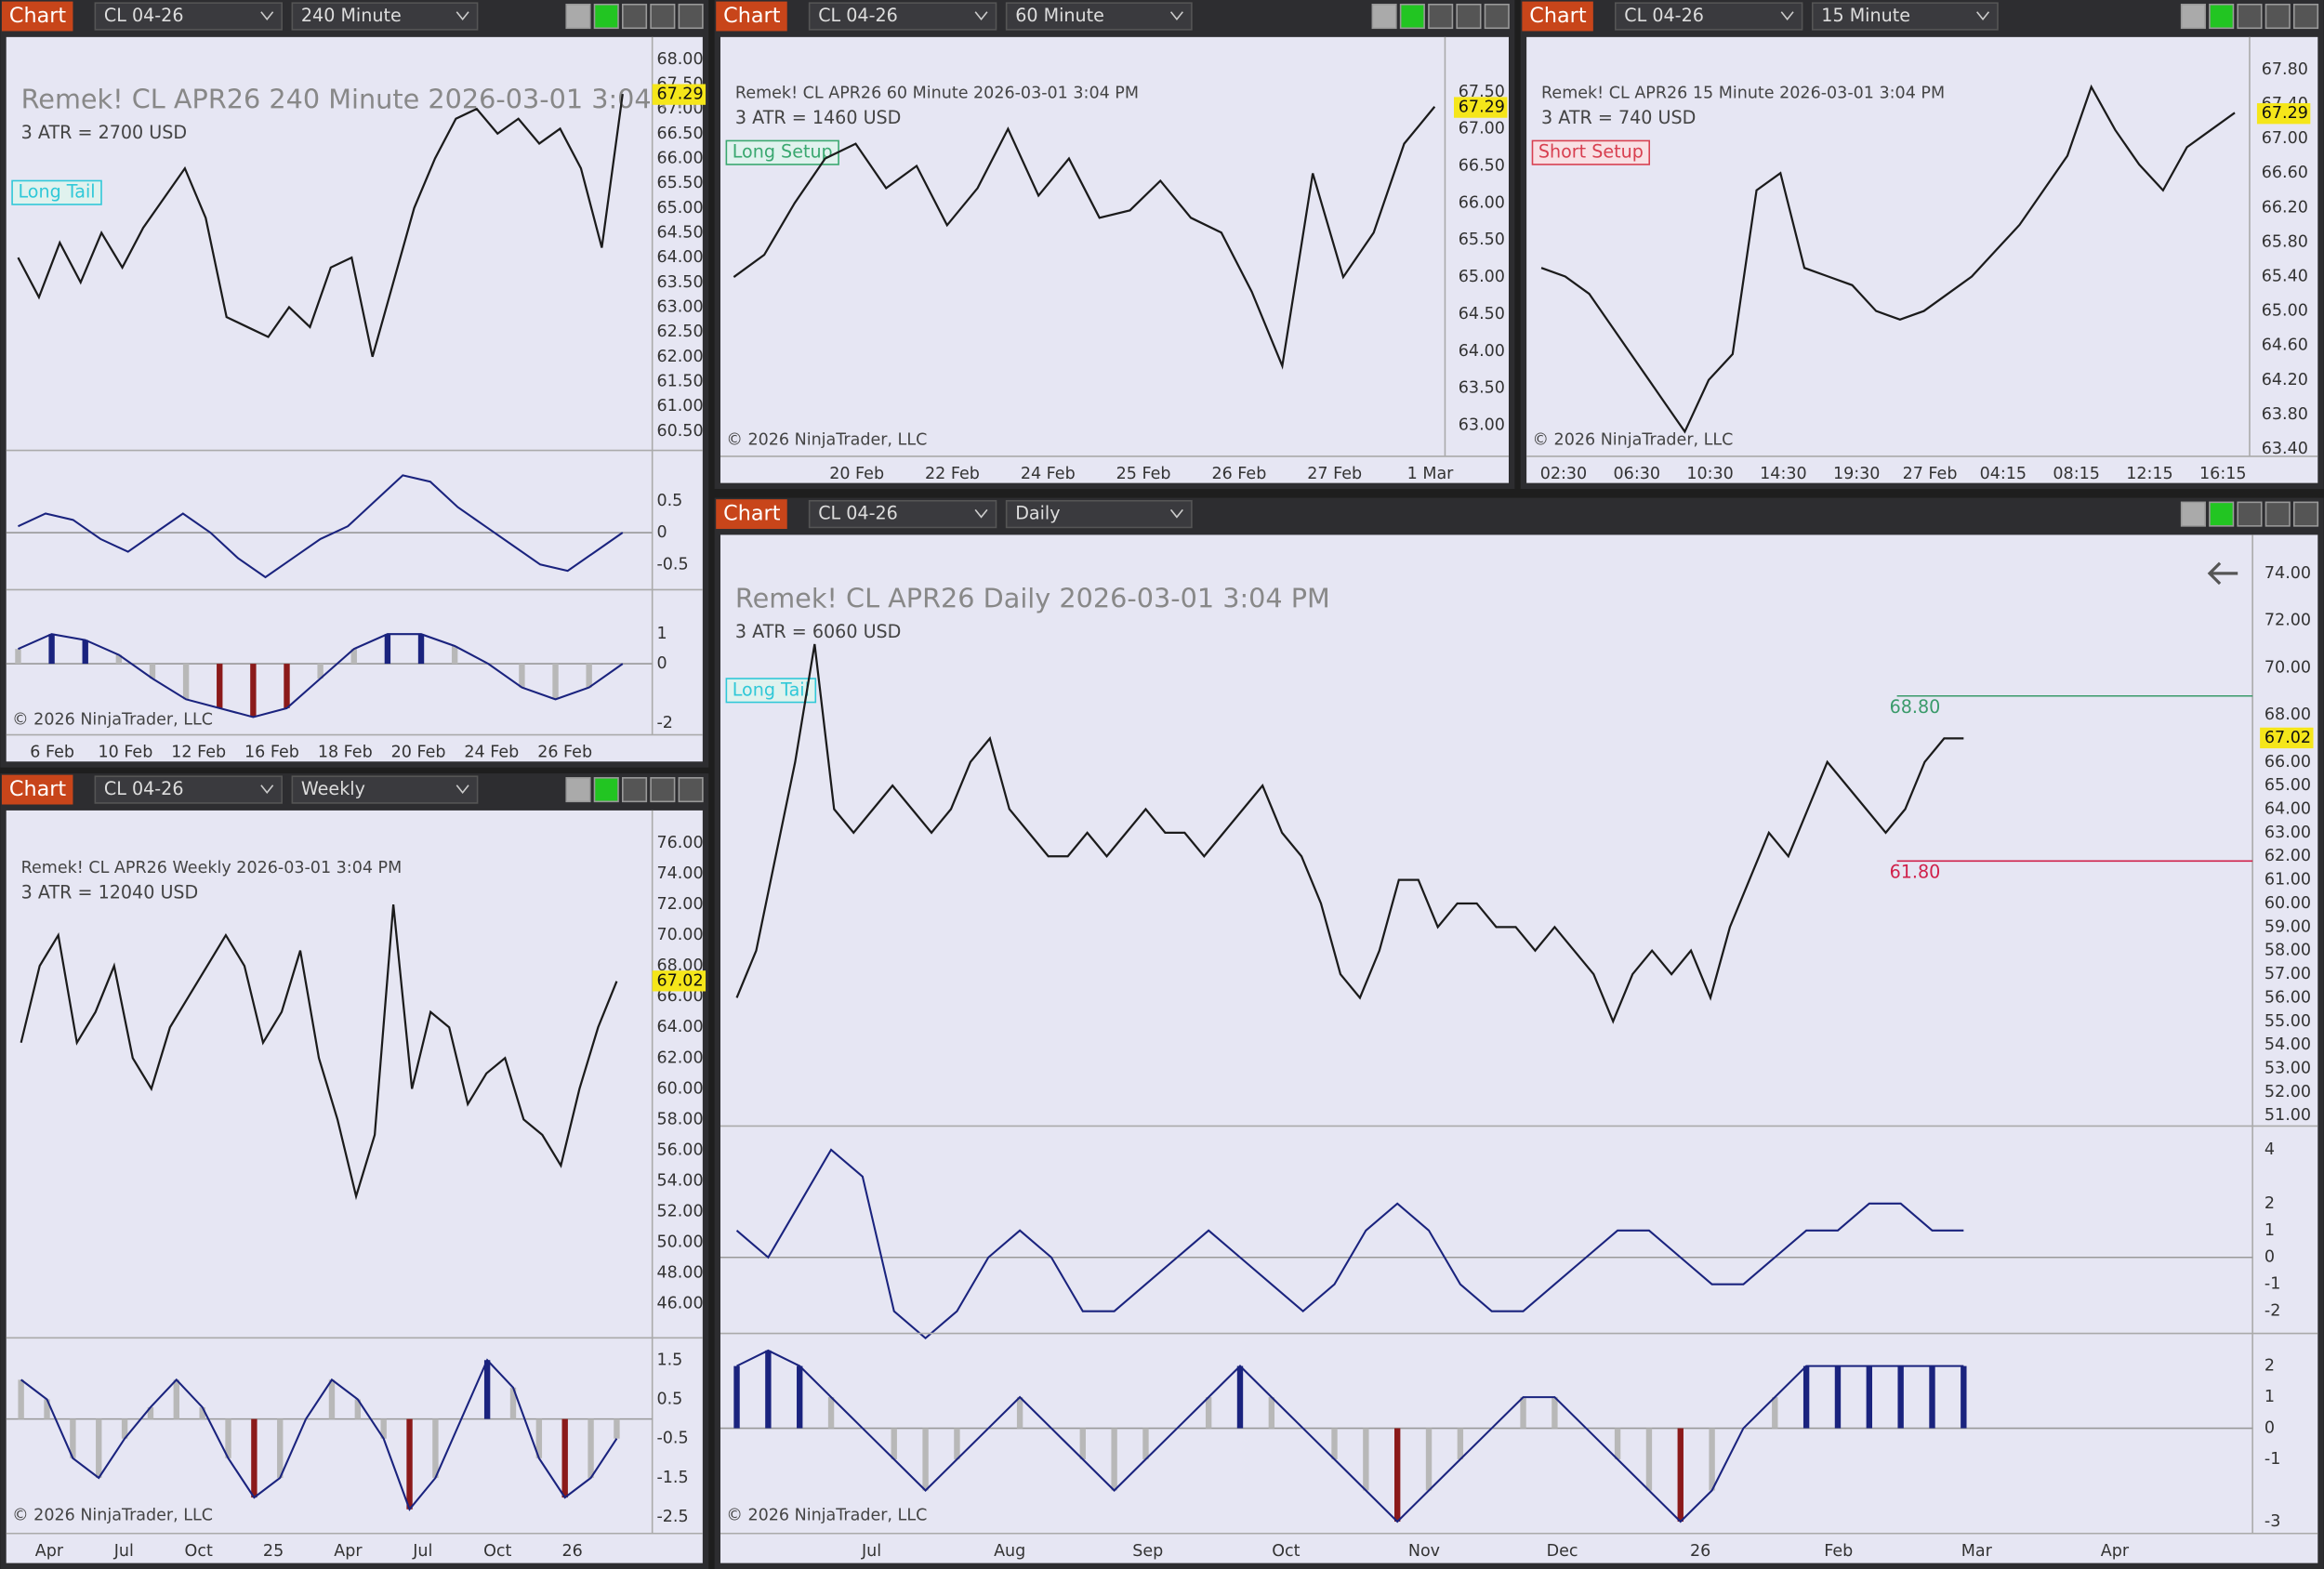 The image size is (2324, 1569). I want to click on price-tick-label: 70.00, so click(679, 935).